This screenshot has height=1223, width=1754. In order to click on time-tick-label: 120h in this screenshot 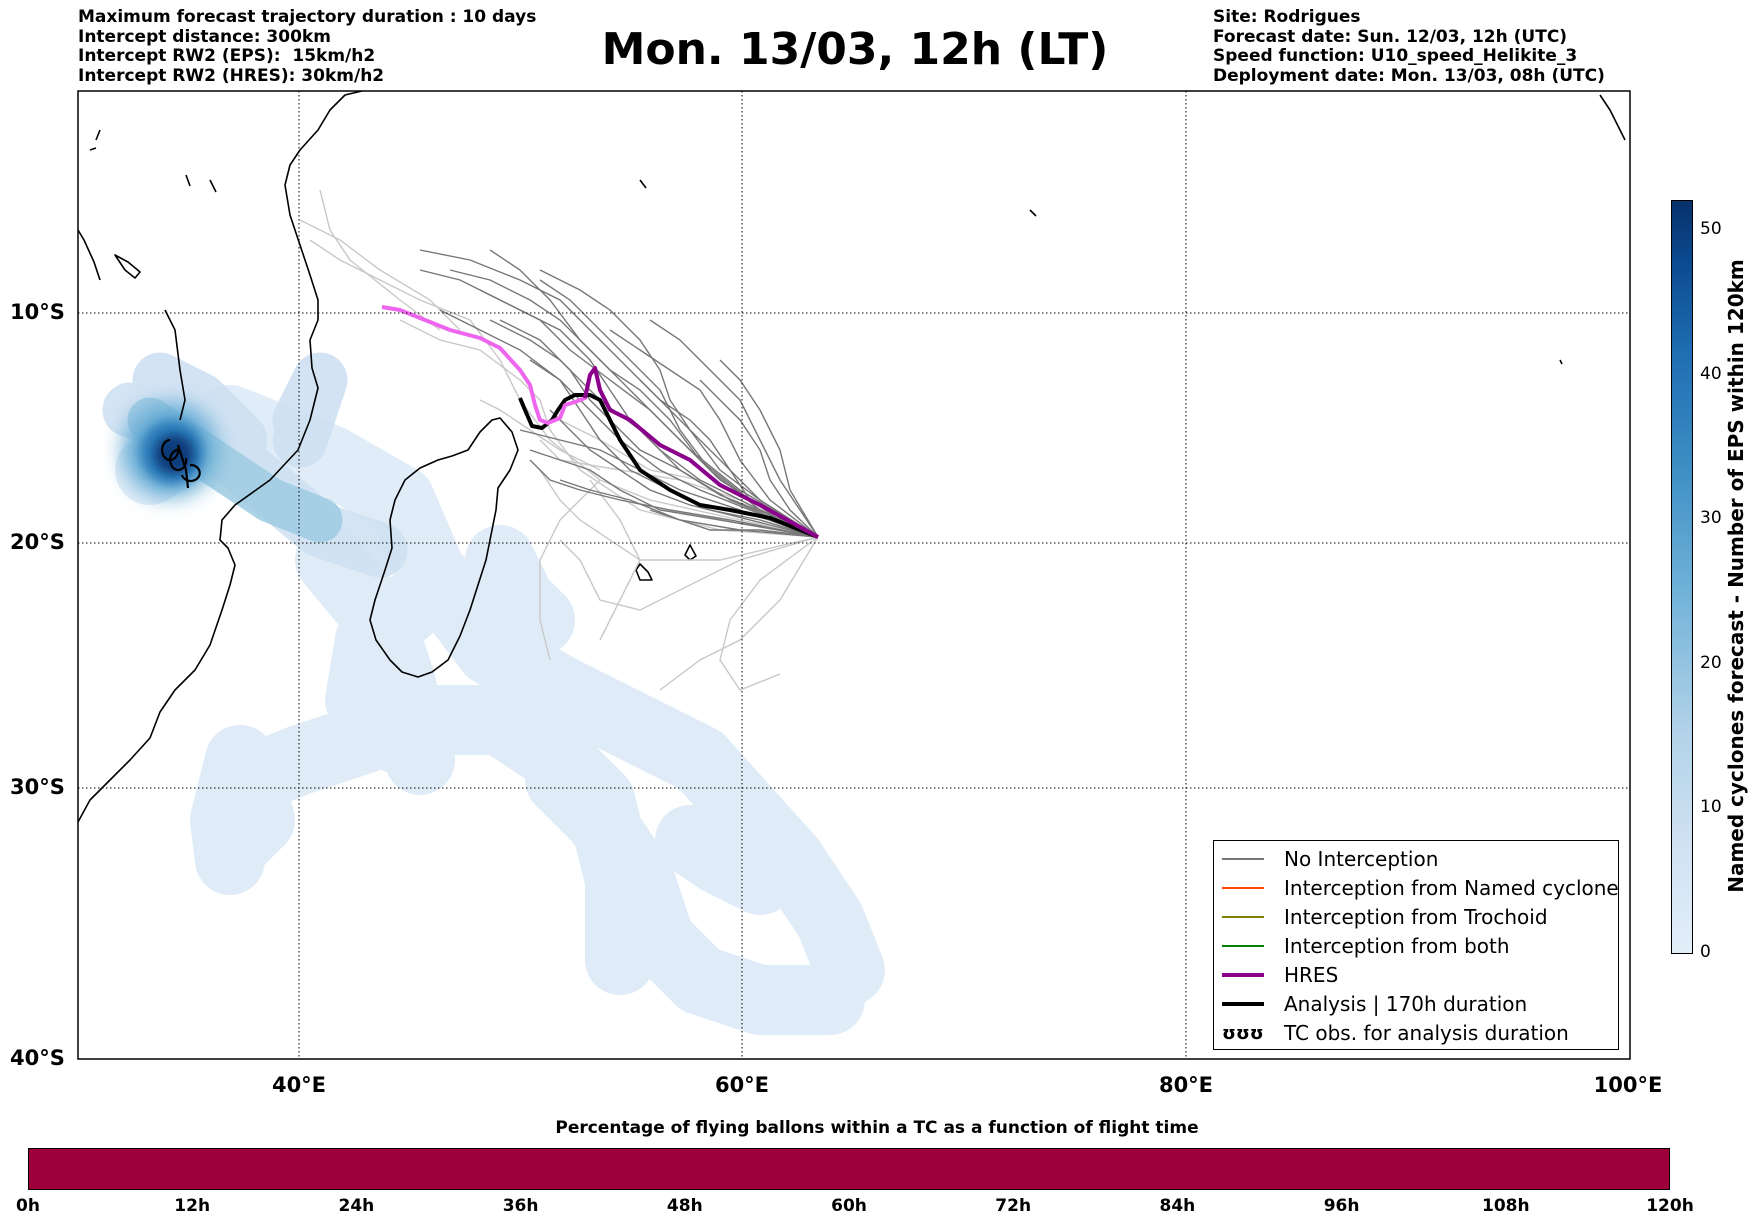, I will do `click(1670, 1206)`.